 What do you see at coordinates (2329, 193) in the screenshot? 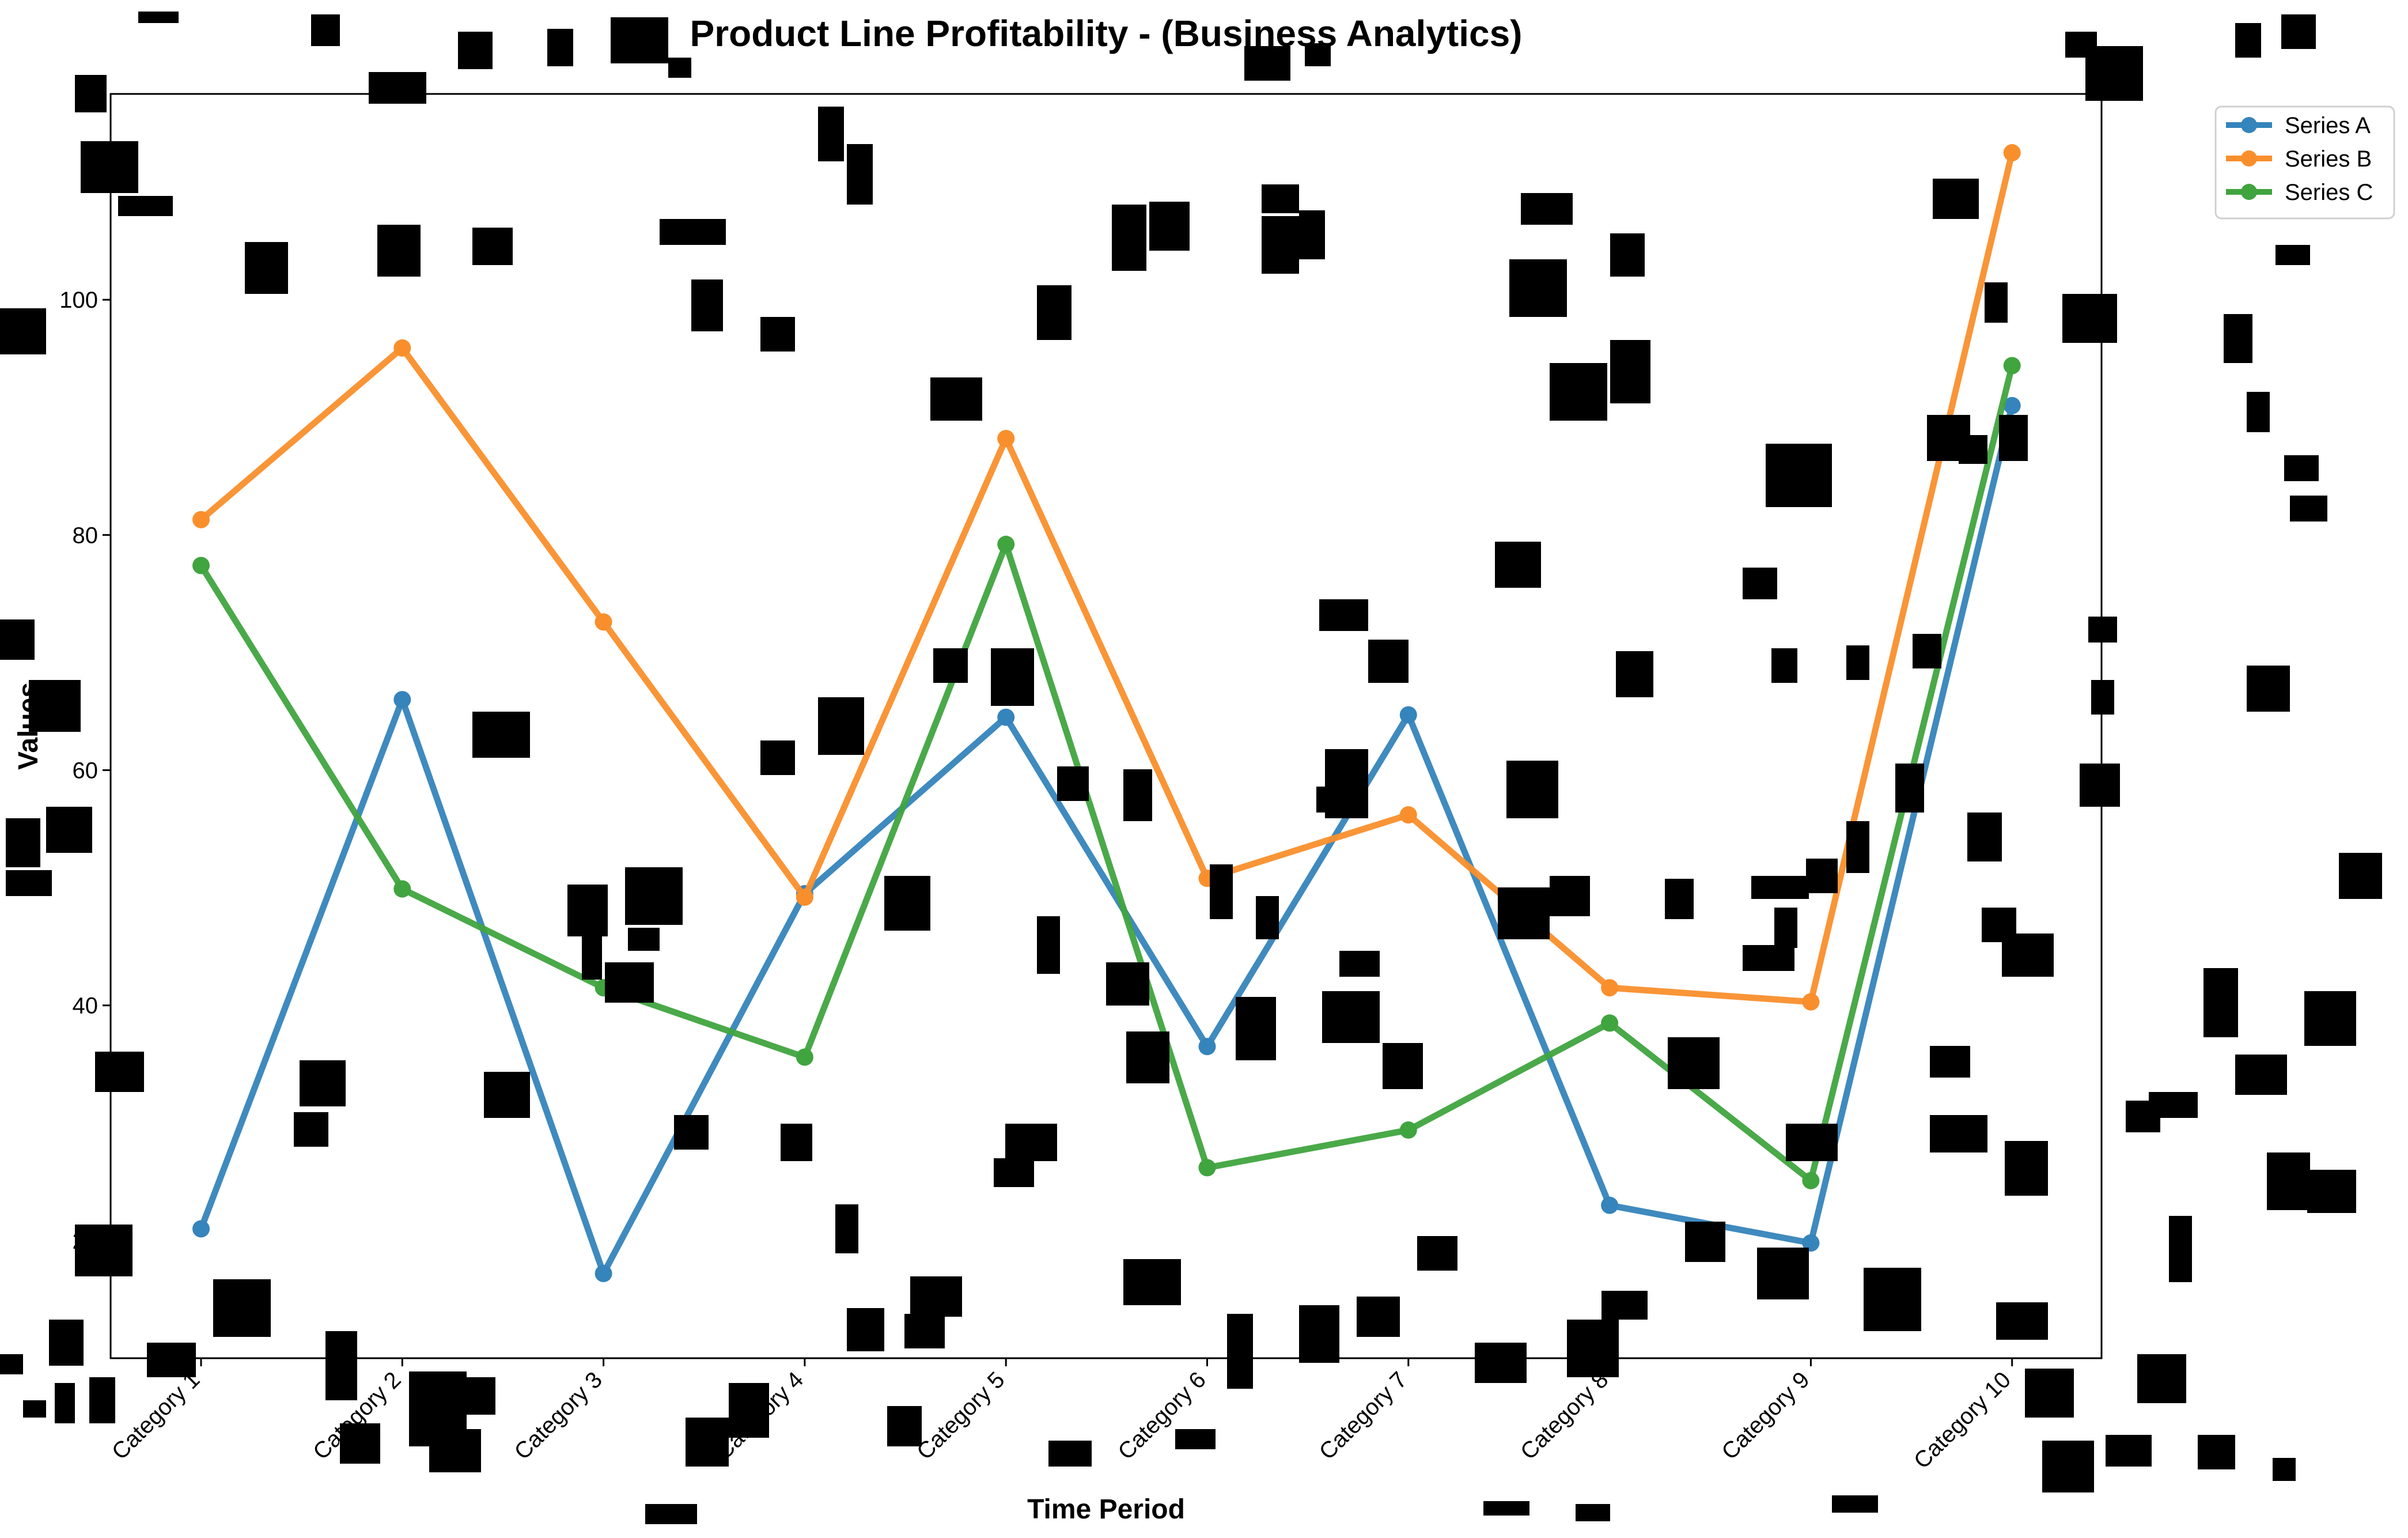
I see `legend-label: Series C` at bounding box center [2329, 193].